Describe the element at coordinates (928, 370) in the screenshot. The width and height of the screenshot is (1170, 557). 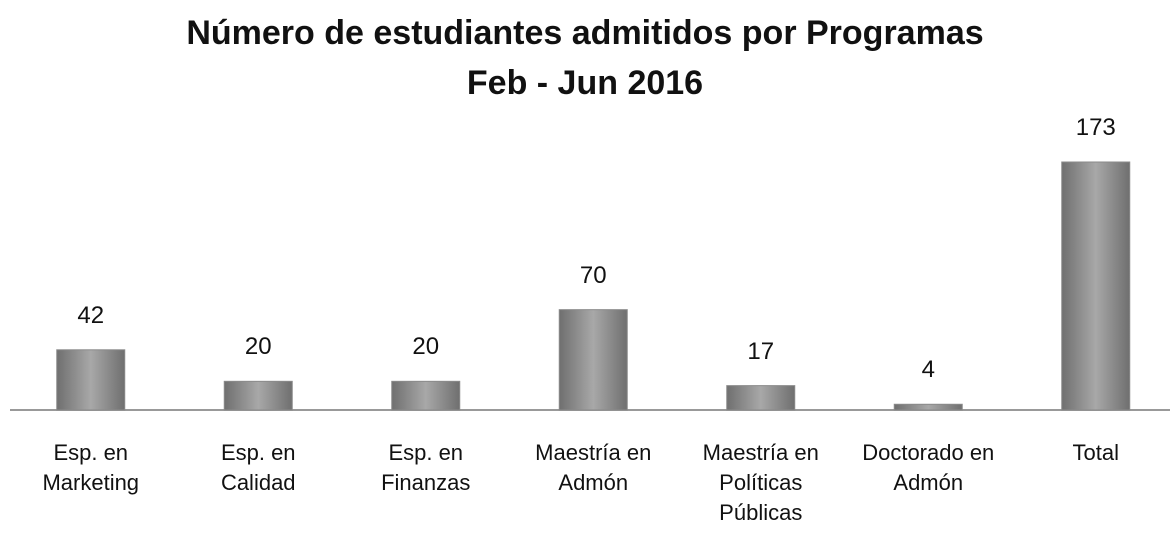
I see `value-label: 4` at that location.